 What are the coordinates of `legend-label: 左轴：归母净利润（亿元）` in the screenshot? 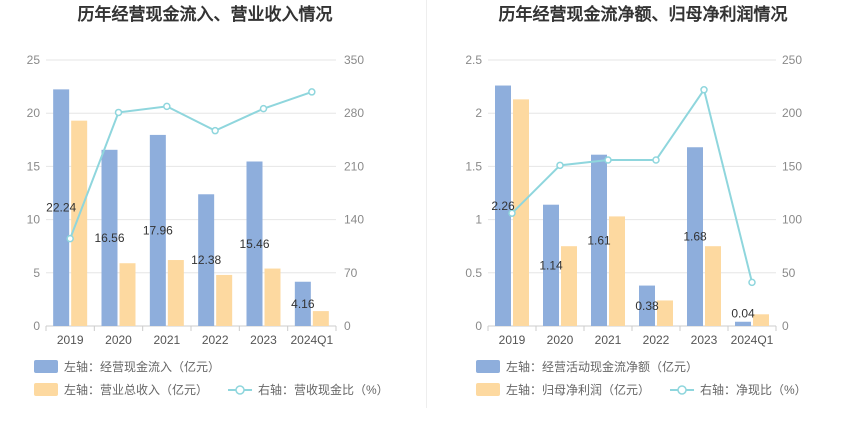 It's located at (578, 389).